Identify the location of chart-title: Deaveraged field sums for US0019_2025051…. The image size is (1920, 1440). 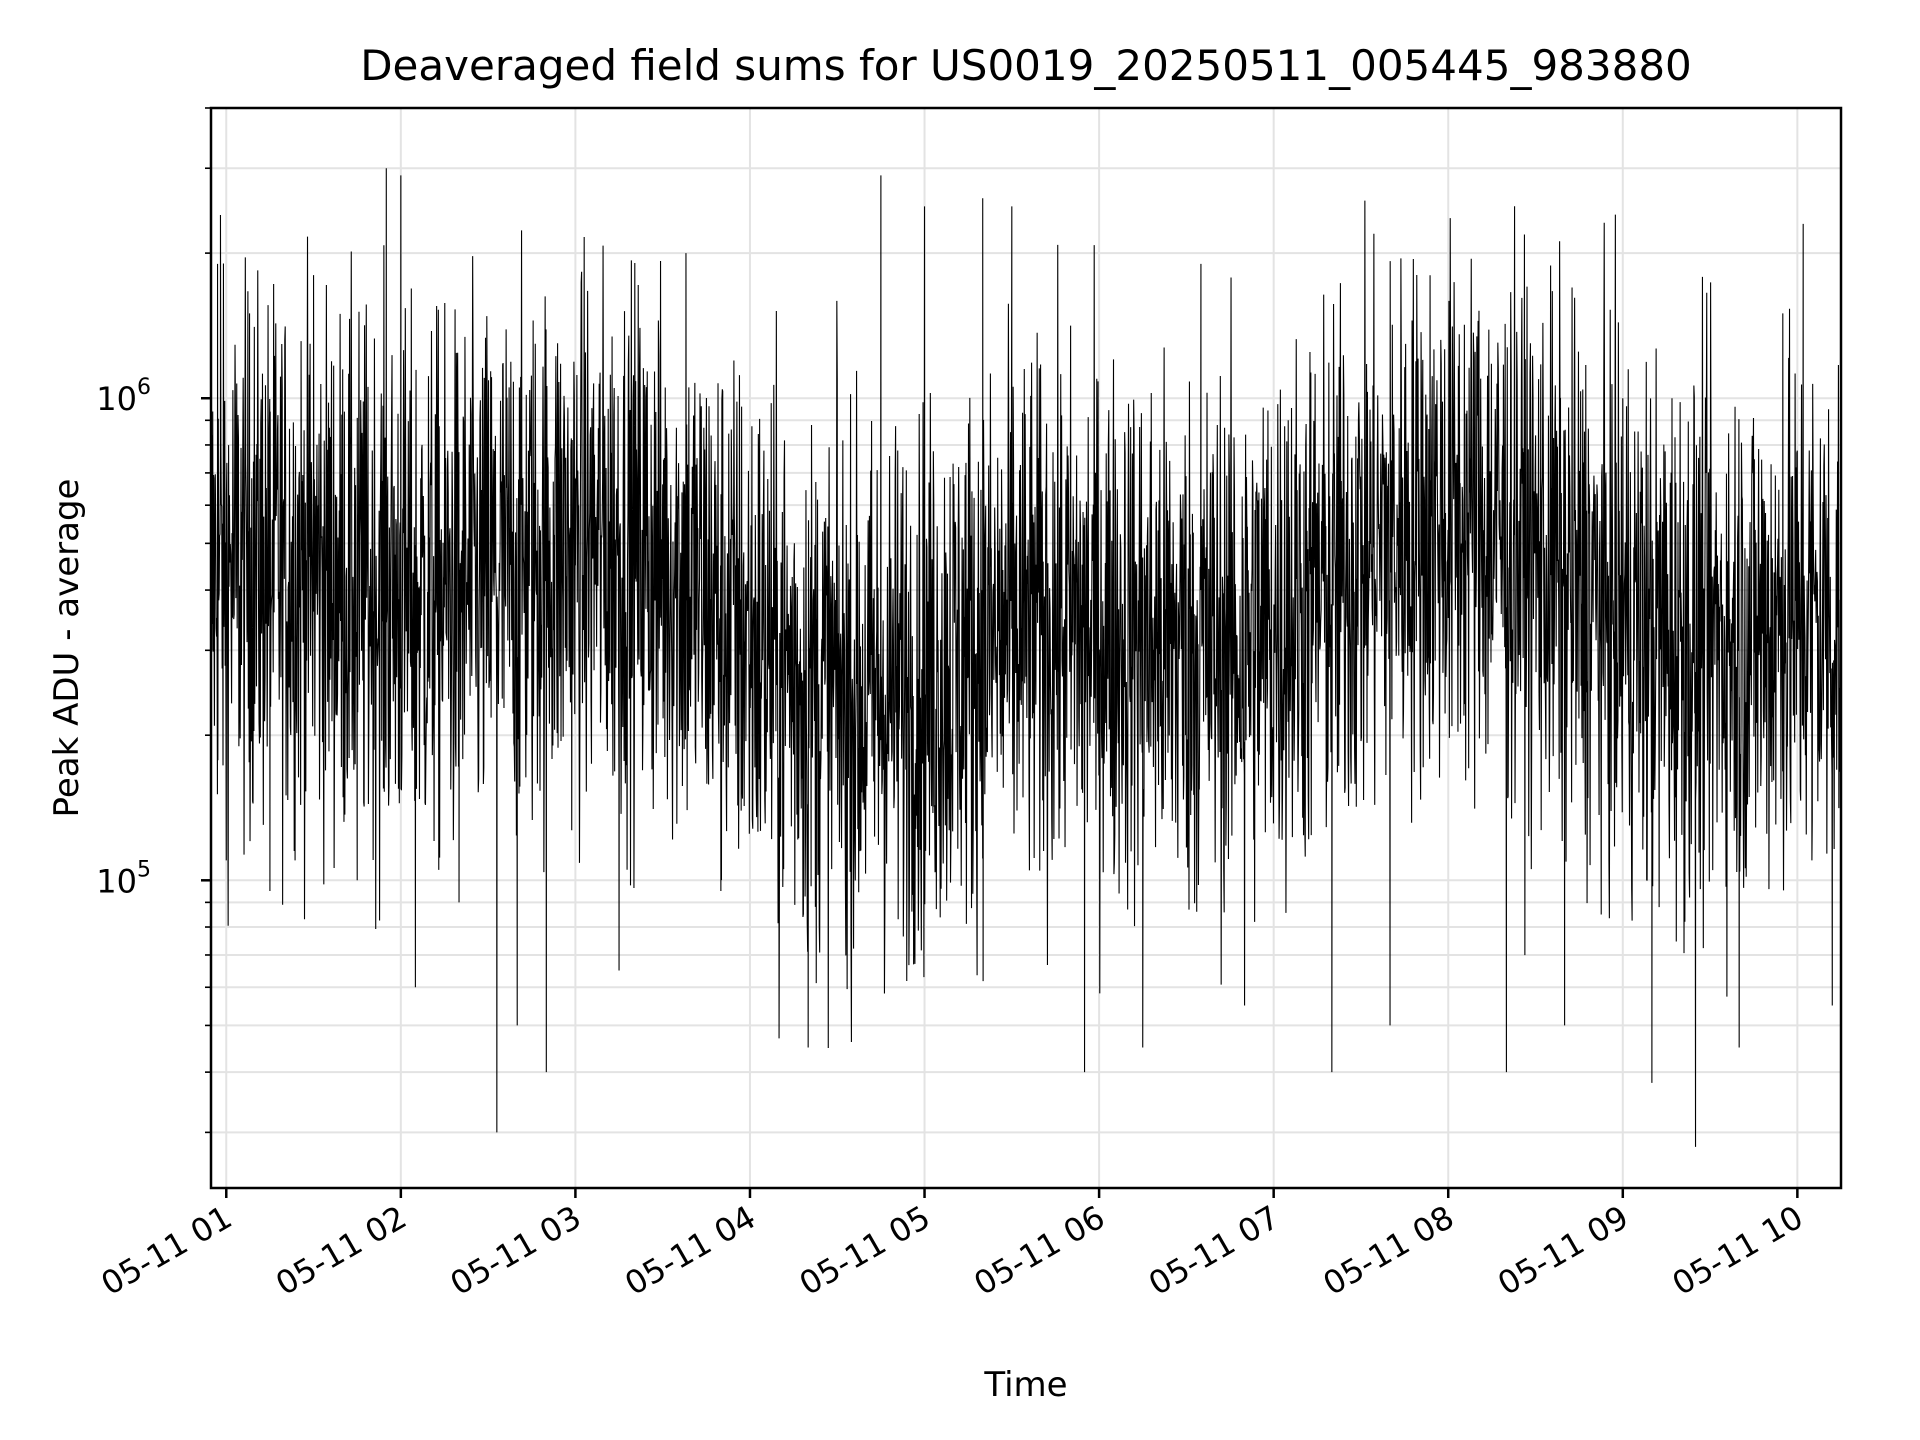
(1026, 65).